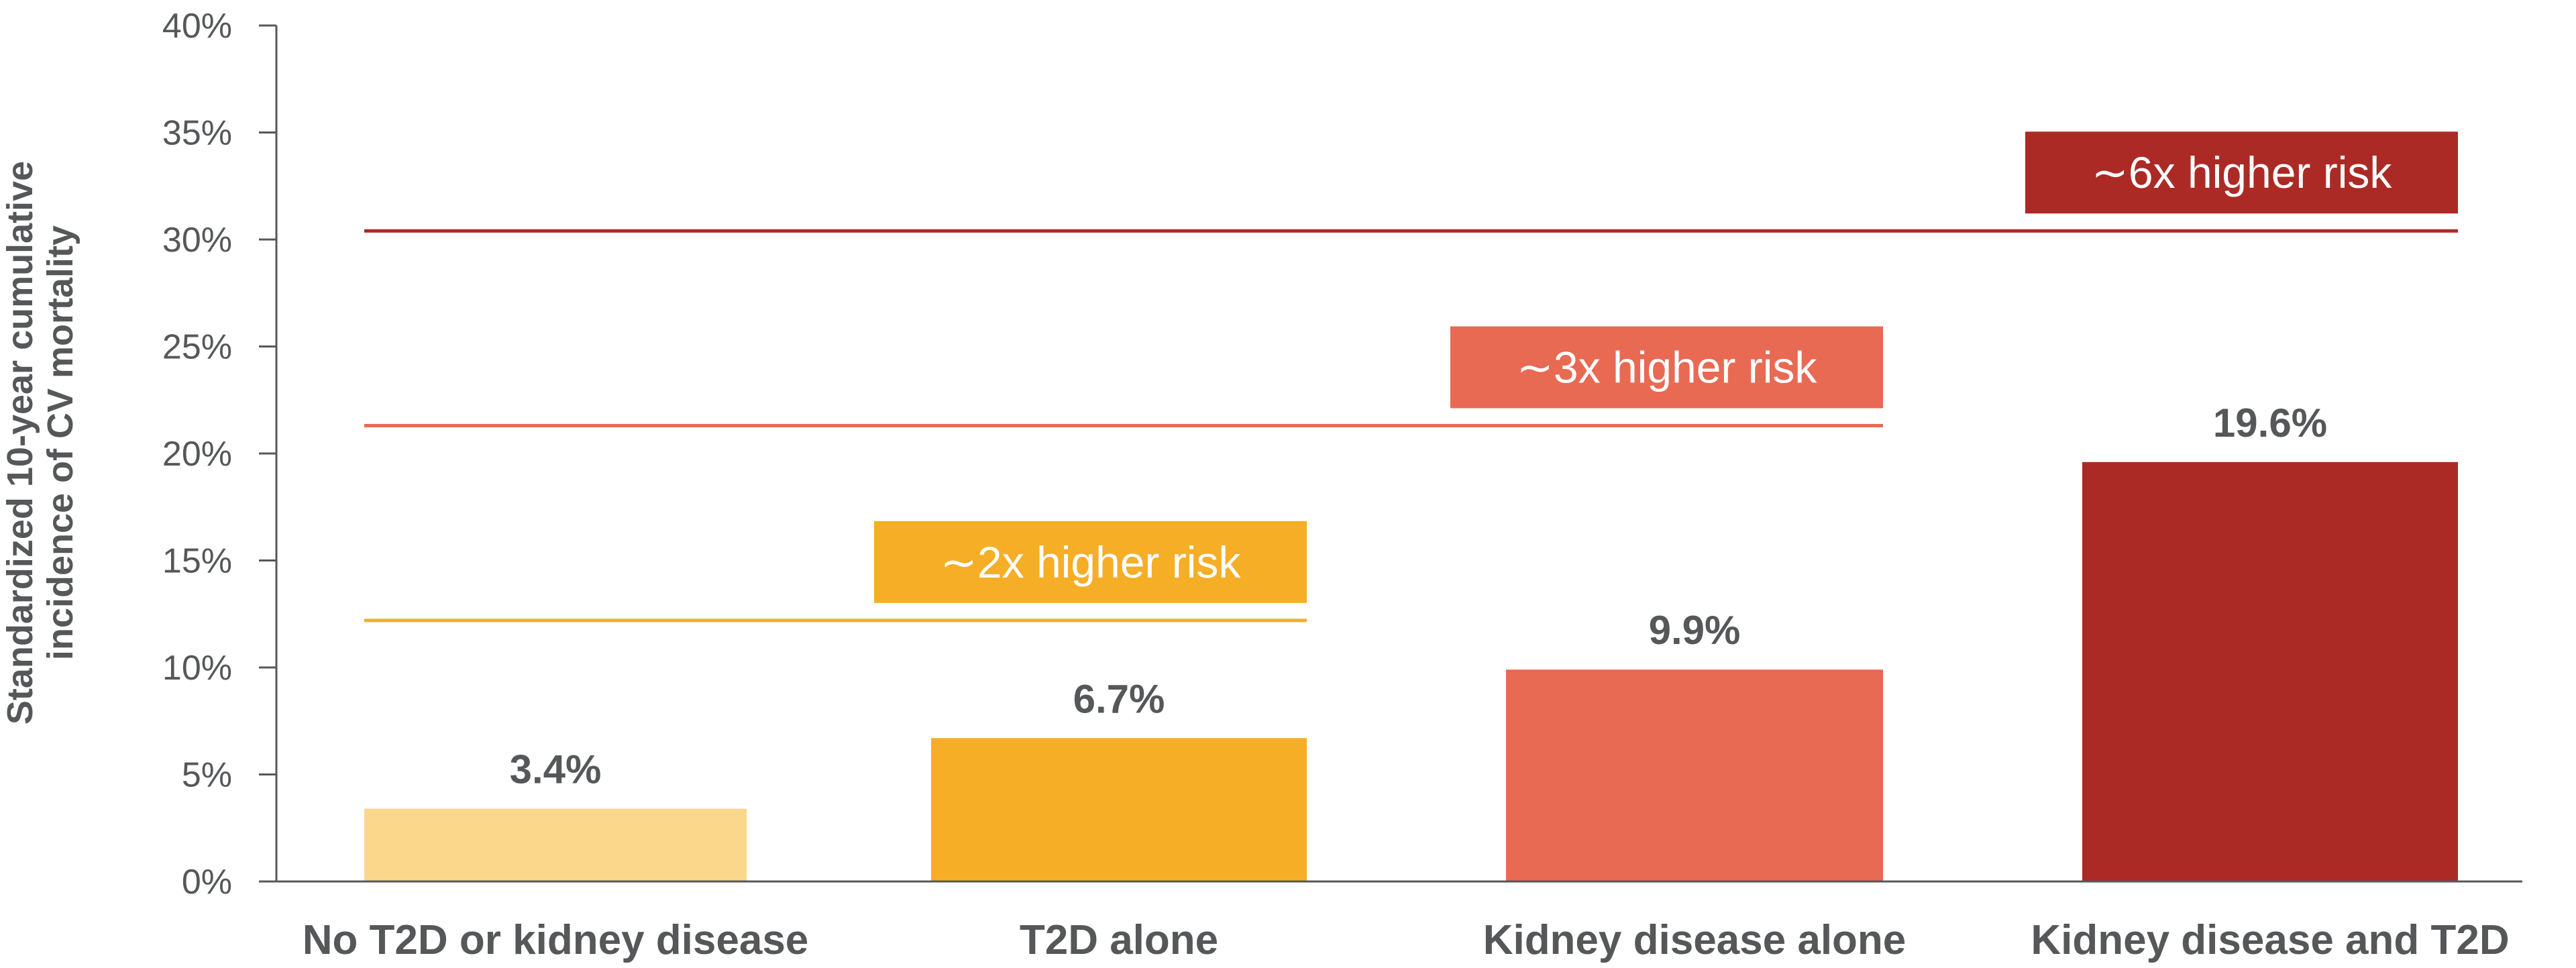 This screenshot has height=968, width=2576. What do you see at coordinates (197, 133) in the screenshot?
I see `y-tick-label: 35%` at bounding box center [197, 133].